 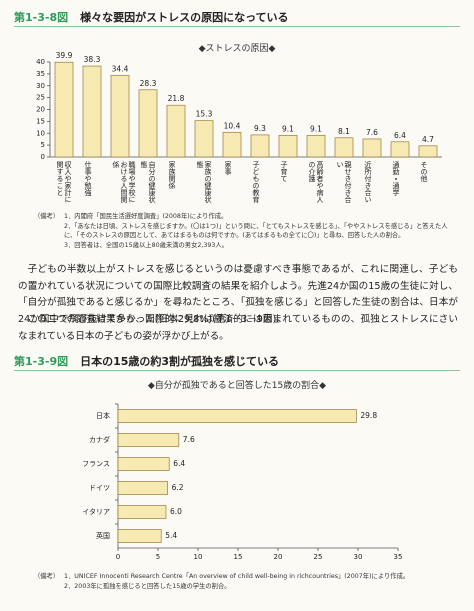 I want to click on y-tick-label: 35, so click(x=40, y=74).